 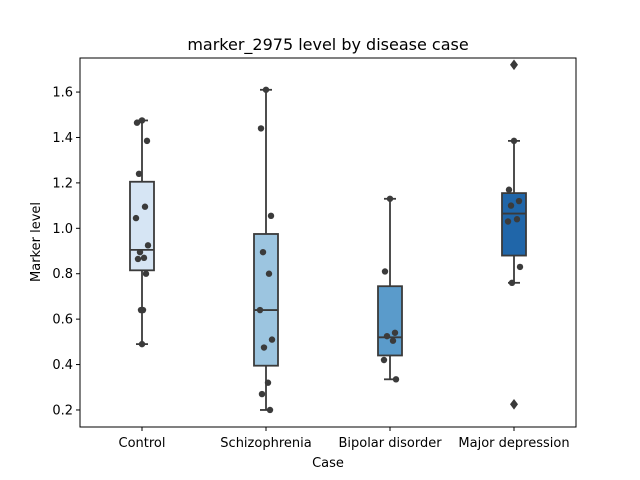 What do you see at coordinates (327, 45) in the screenshot?
I see `chart-title: marker_2975 level by disease case` at bounding box center [327, 45].